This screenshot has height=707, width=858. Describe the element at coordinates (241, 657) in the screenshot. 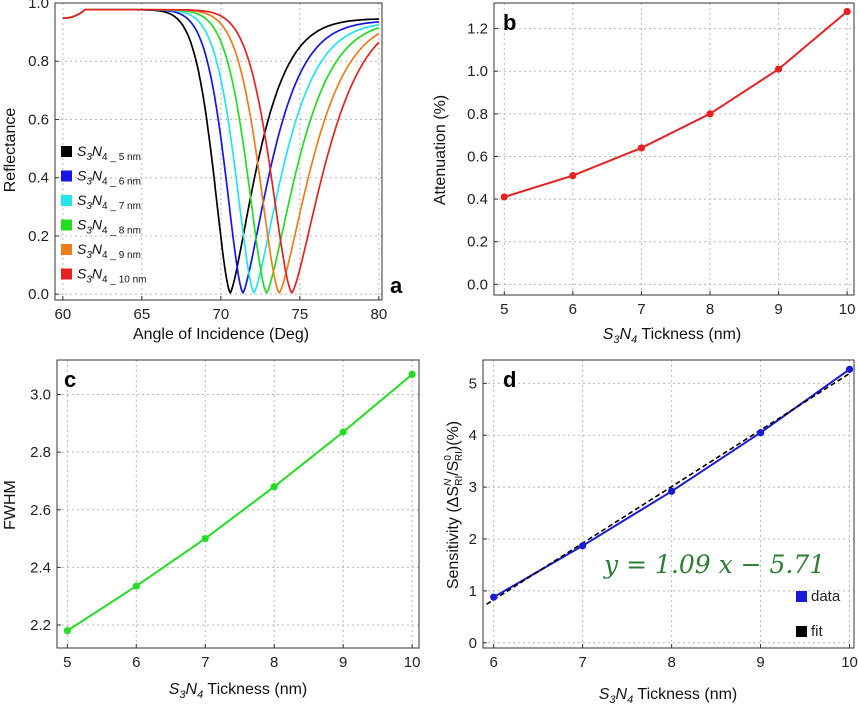

I see `panel-c-x-ticks: 5 6 7 8 9 10` at that location.